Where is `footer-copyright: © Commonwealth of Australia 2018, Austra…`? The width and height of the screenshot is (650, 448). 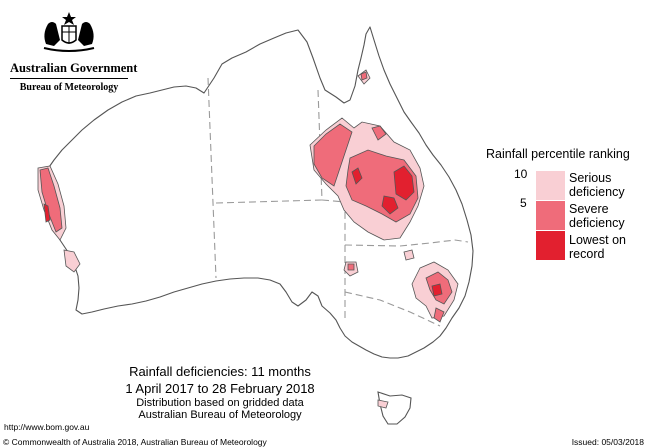 footer-copyright: © Commonwealth of Australia 2018, Austra… is located at coordinates (135, 442).